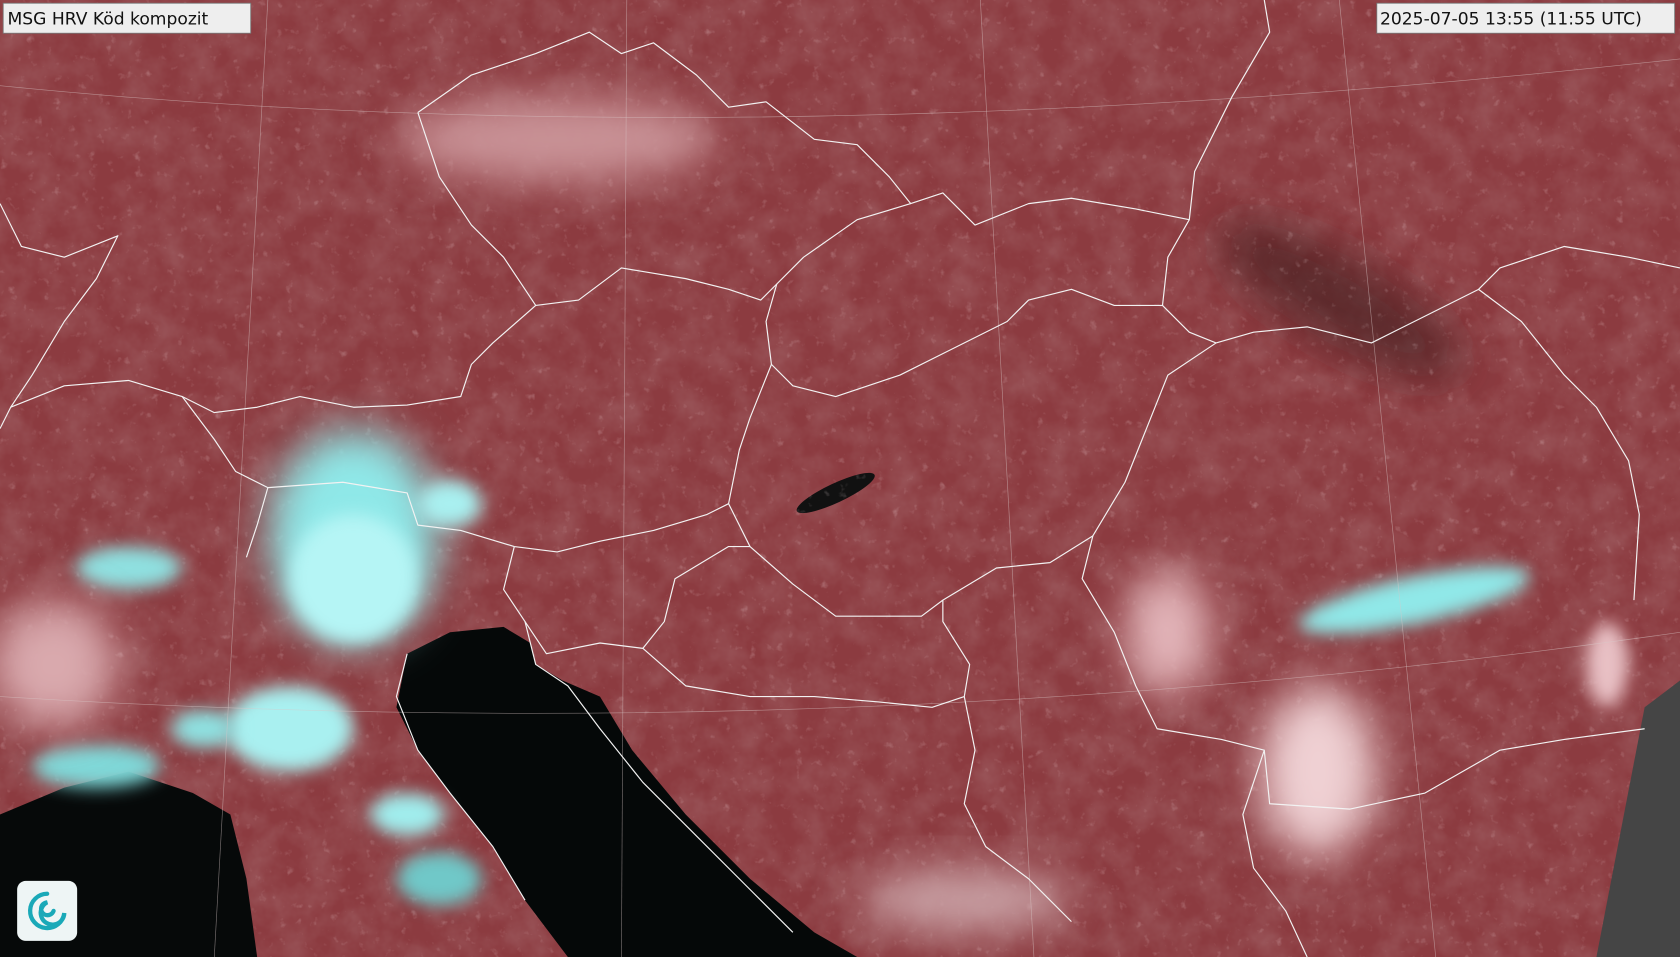 This screenshot has width=1680, height=957. What do you see at coordinates (1511, 19) in the screenshot?
I see `timestamp: 2025-07-05 13:55 (11:55 UTC)` at bounding box center [1511, 19].